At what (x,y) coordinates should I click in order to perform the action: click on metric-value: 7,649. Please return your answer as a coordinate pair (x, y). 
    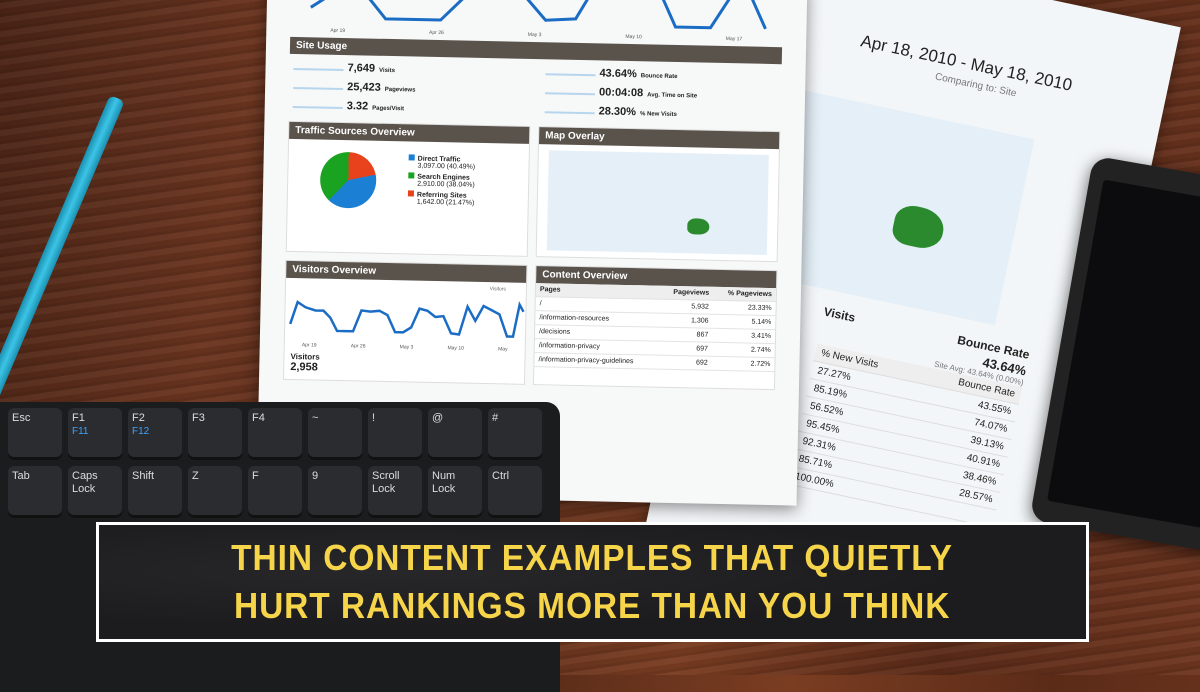
    Looking at the image, I should click on (361, 68).